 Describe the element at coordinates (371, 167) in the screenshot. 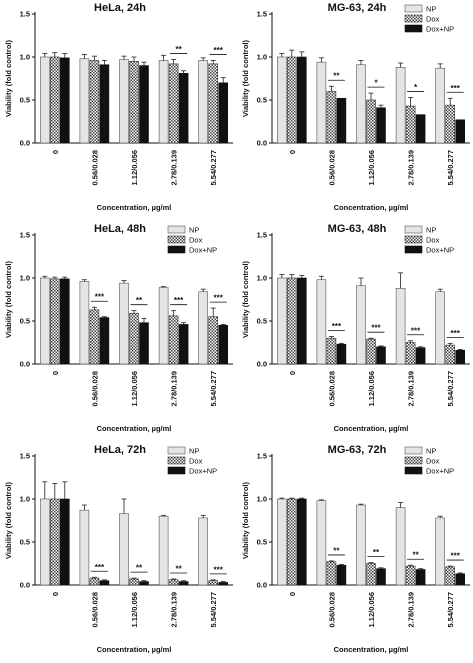

I see `x-tick-label: 1.12/0.056` at that location.